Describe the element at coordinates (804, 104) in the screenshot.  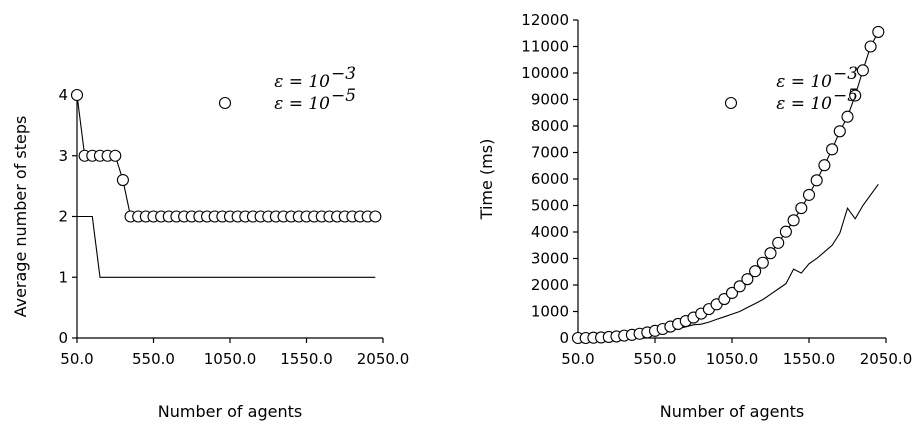
I see `time-legend-entry-2: ε = 10` at that location.